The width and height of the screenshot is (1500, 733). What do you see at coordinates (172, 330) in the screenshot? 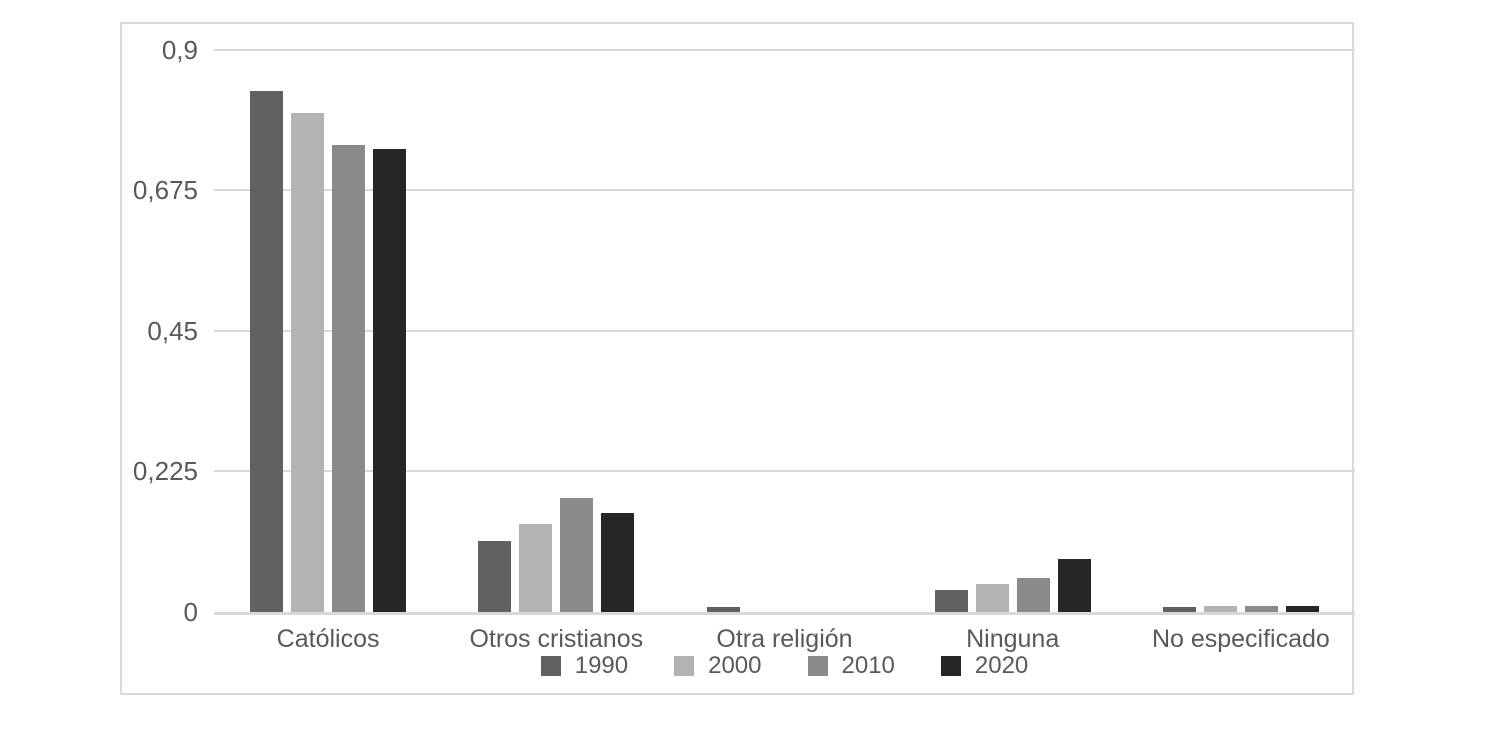
I see `y-tick-label-2: 0,45` at bounding box center [172, 330].